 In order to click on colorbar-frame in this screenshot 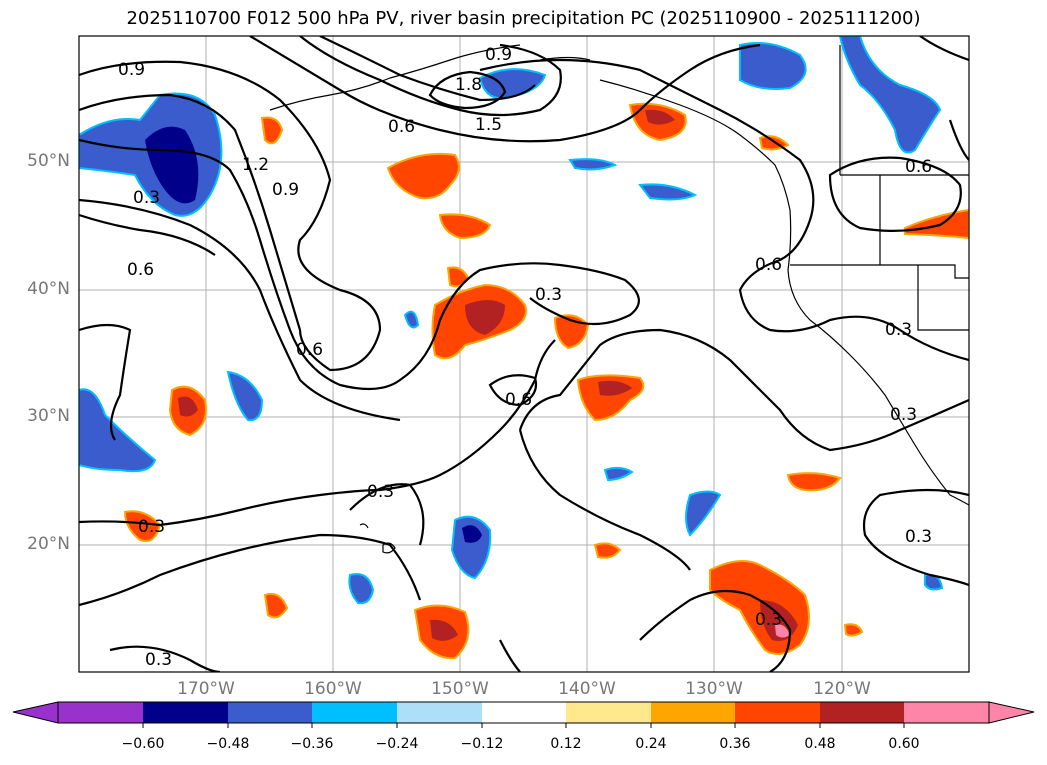, I will do `click(523, 712)`.